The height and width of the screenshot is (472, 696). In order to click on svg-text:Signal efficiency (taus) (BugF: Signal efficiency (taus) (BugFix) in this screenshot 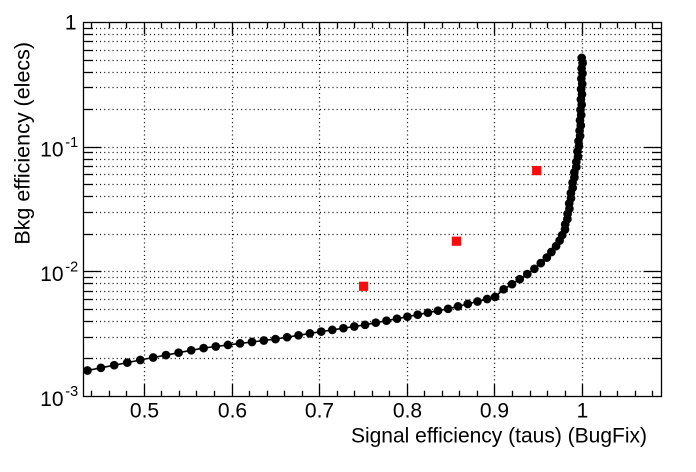, I will do `click(499, 436)`.